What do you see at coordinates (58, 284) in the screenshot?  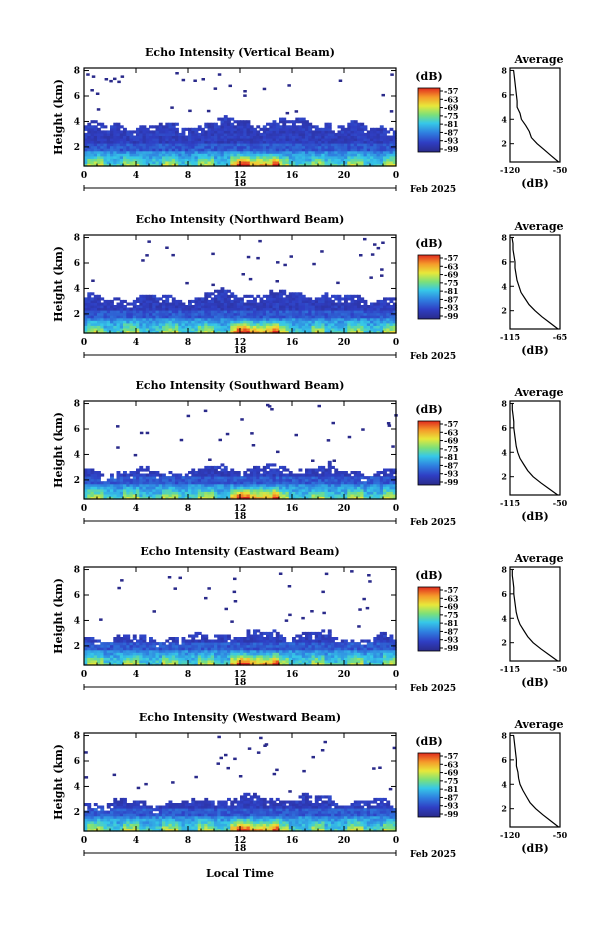 I see `y-axis-label: Height (km)` at bounding box center [58, 284].